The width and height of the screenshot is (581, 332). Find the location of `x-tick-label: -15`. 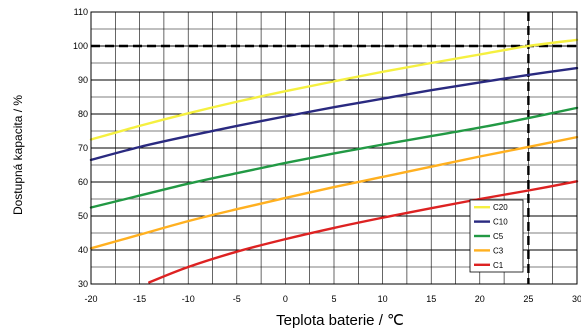

x-tick-label: -15 is located at coordinates (139, 299).